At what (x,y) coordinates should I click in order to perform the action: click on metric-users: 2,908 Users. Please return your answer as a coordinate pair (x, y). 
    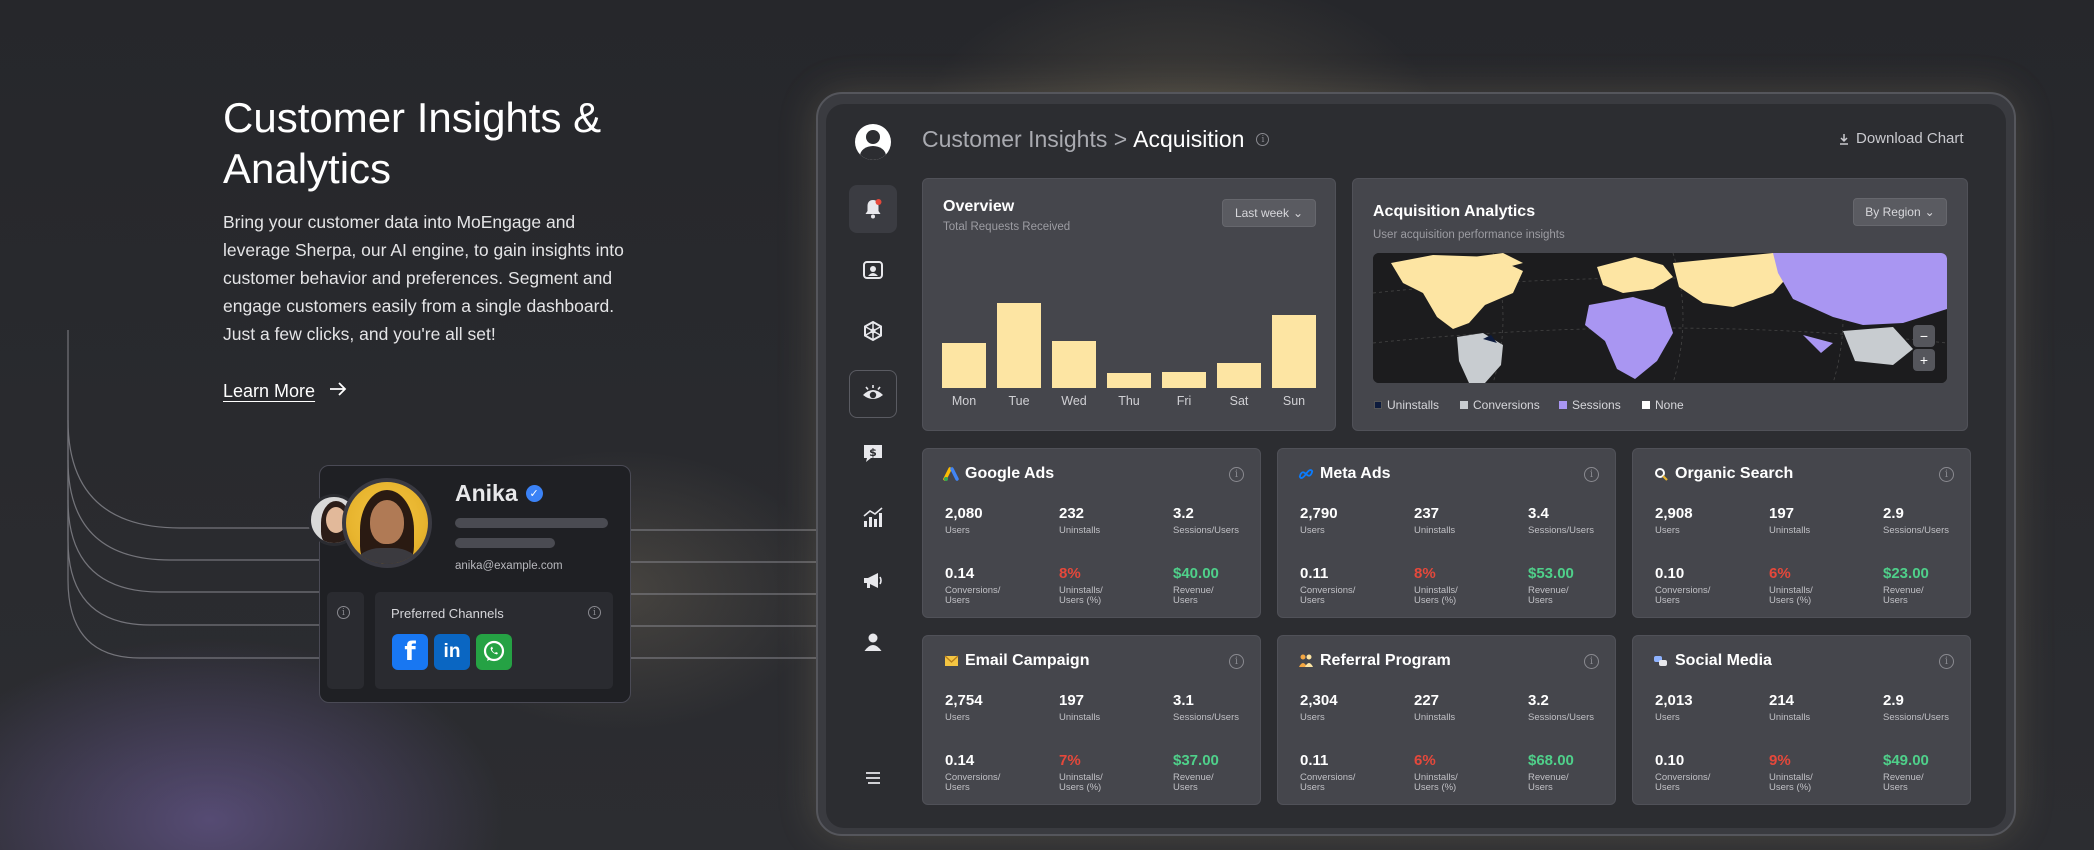
    Looking at the image, I should click on (1674, 520).